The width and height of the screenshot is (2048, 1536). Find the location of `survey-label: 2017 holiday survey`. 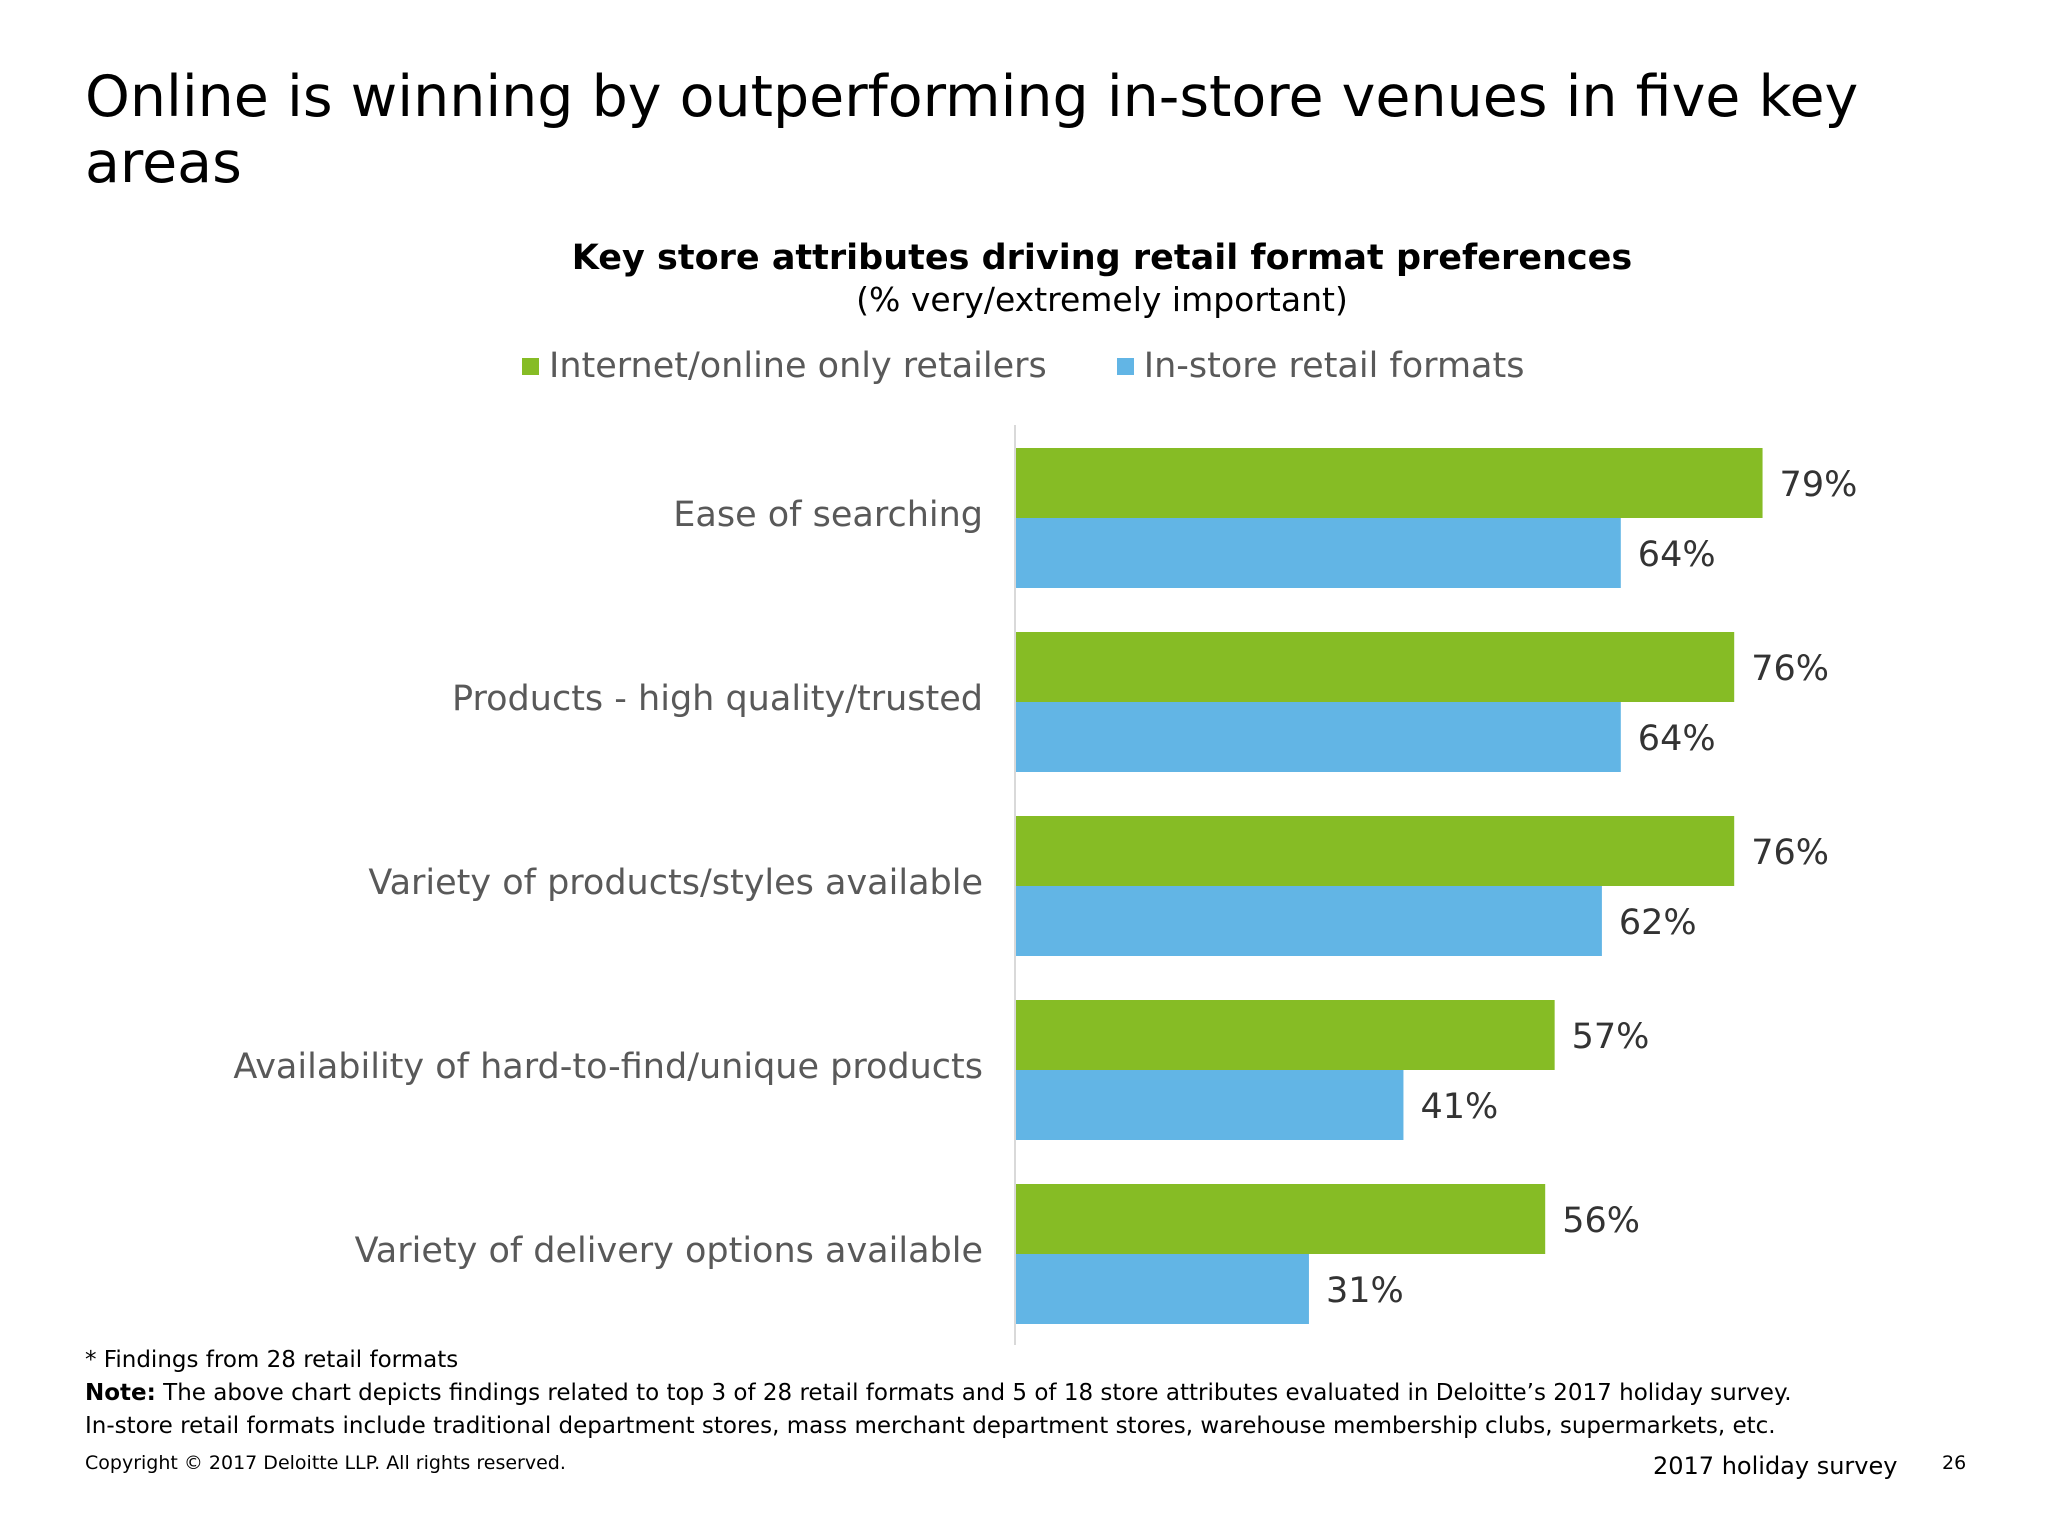

survey-label: 2017 holiday survey is located at coordinates (1775, 1466).